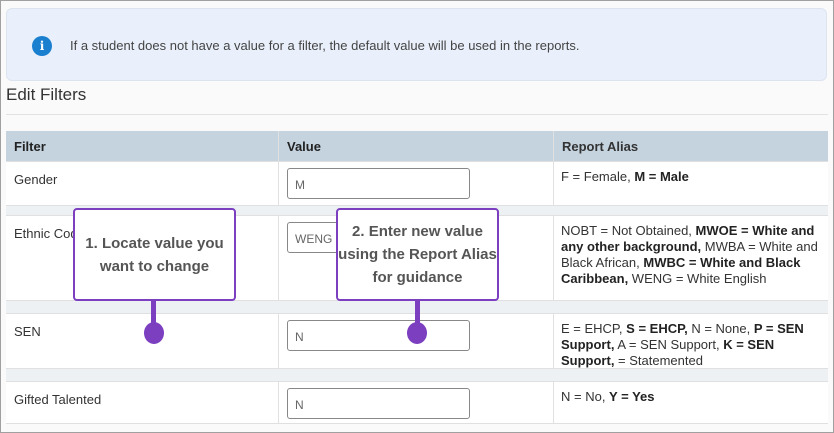 The image size is (834, 433). I want to click on alias-segment: N = None,, so click(720, 328).